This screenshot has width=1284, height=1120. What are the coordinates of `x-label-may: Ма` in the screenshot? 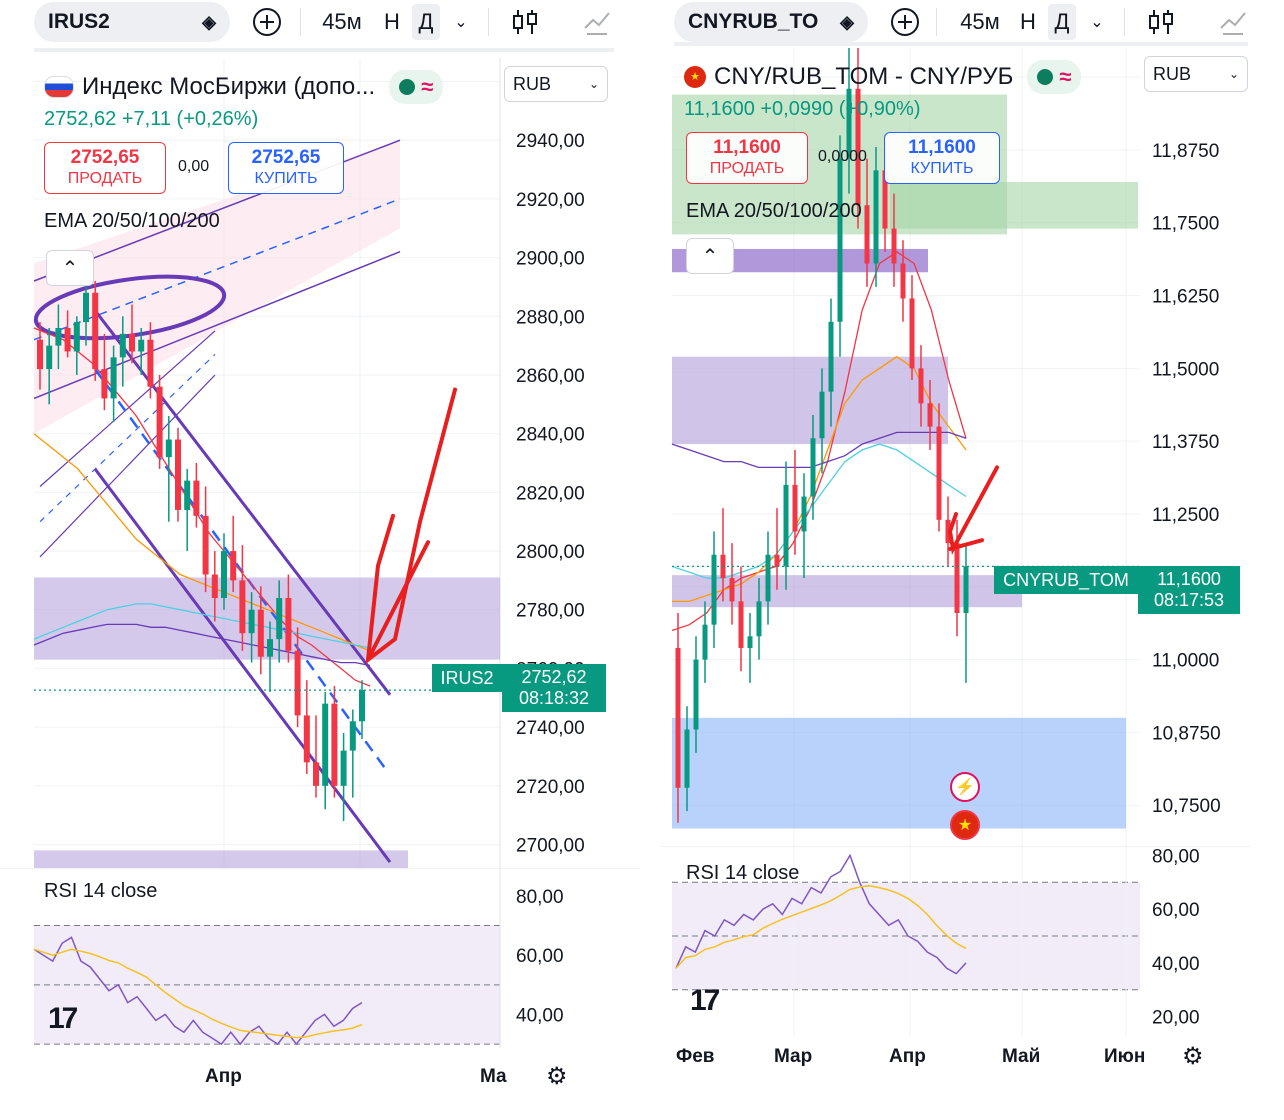 It's located at (493, 1076).